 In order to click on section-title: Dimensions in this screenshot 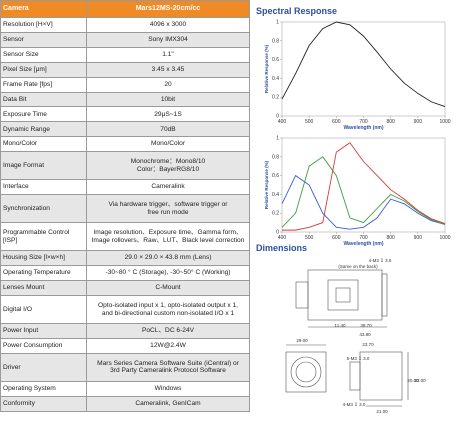, I will do `click(281, 248)`.